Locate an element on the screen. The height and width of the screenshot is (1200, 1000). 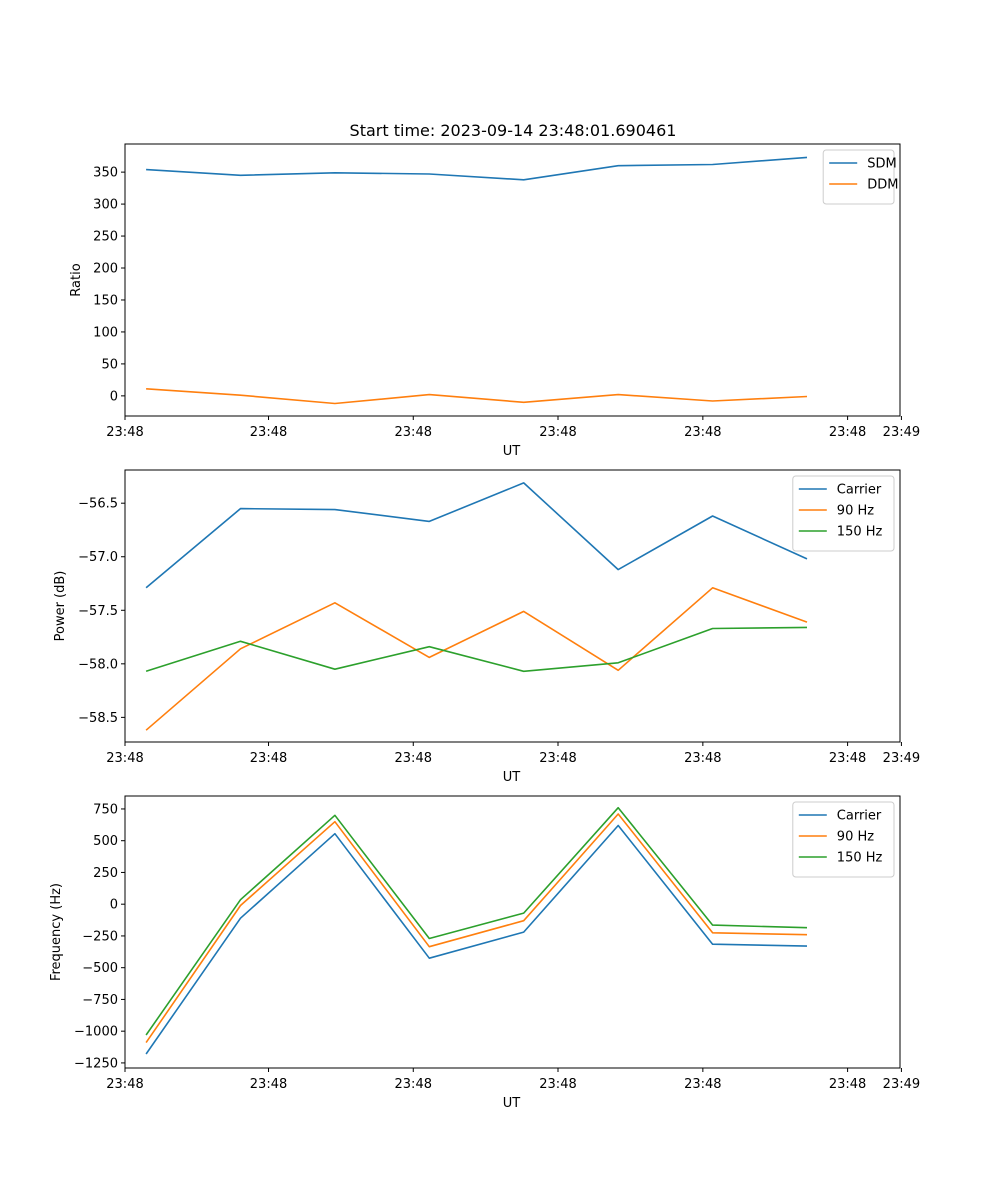
ratio-legend: SDM DDM is located at coordinates (860, 177).